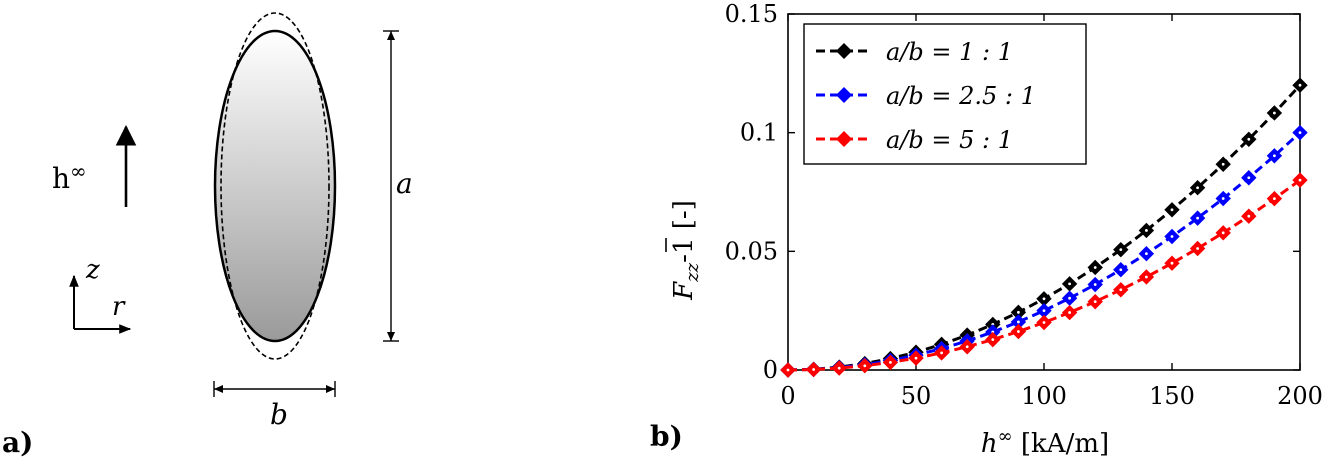 The image size is (1325, 463). Describe the element at coordinates (100, 304) in the screenshot. I see `coordinate-axes-icon` at that location.